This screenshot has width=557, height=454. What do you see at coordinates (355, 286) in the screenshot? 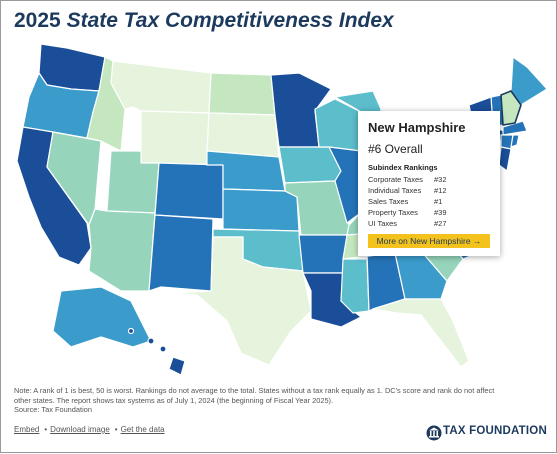
I see `state-mississippi` at bounding box center [355, 286].